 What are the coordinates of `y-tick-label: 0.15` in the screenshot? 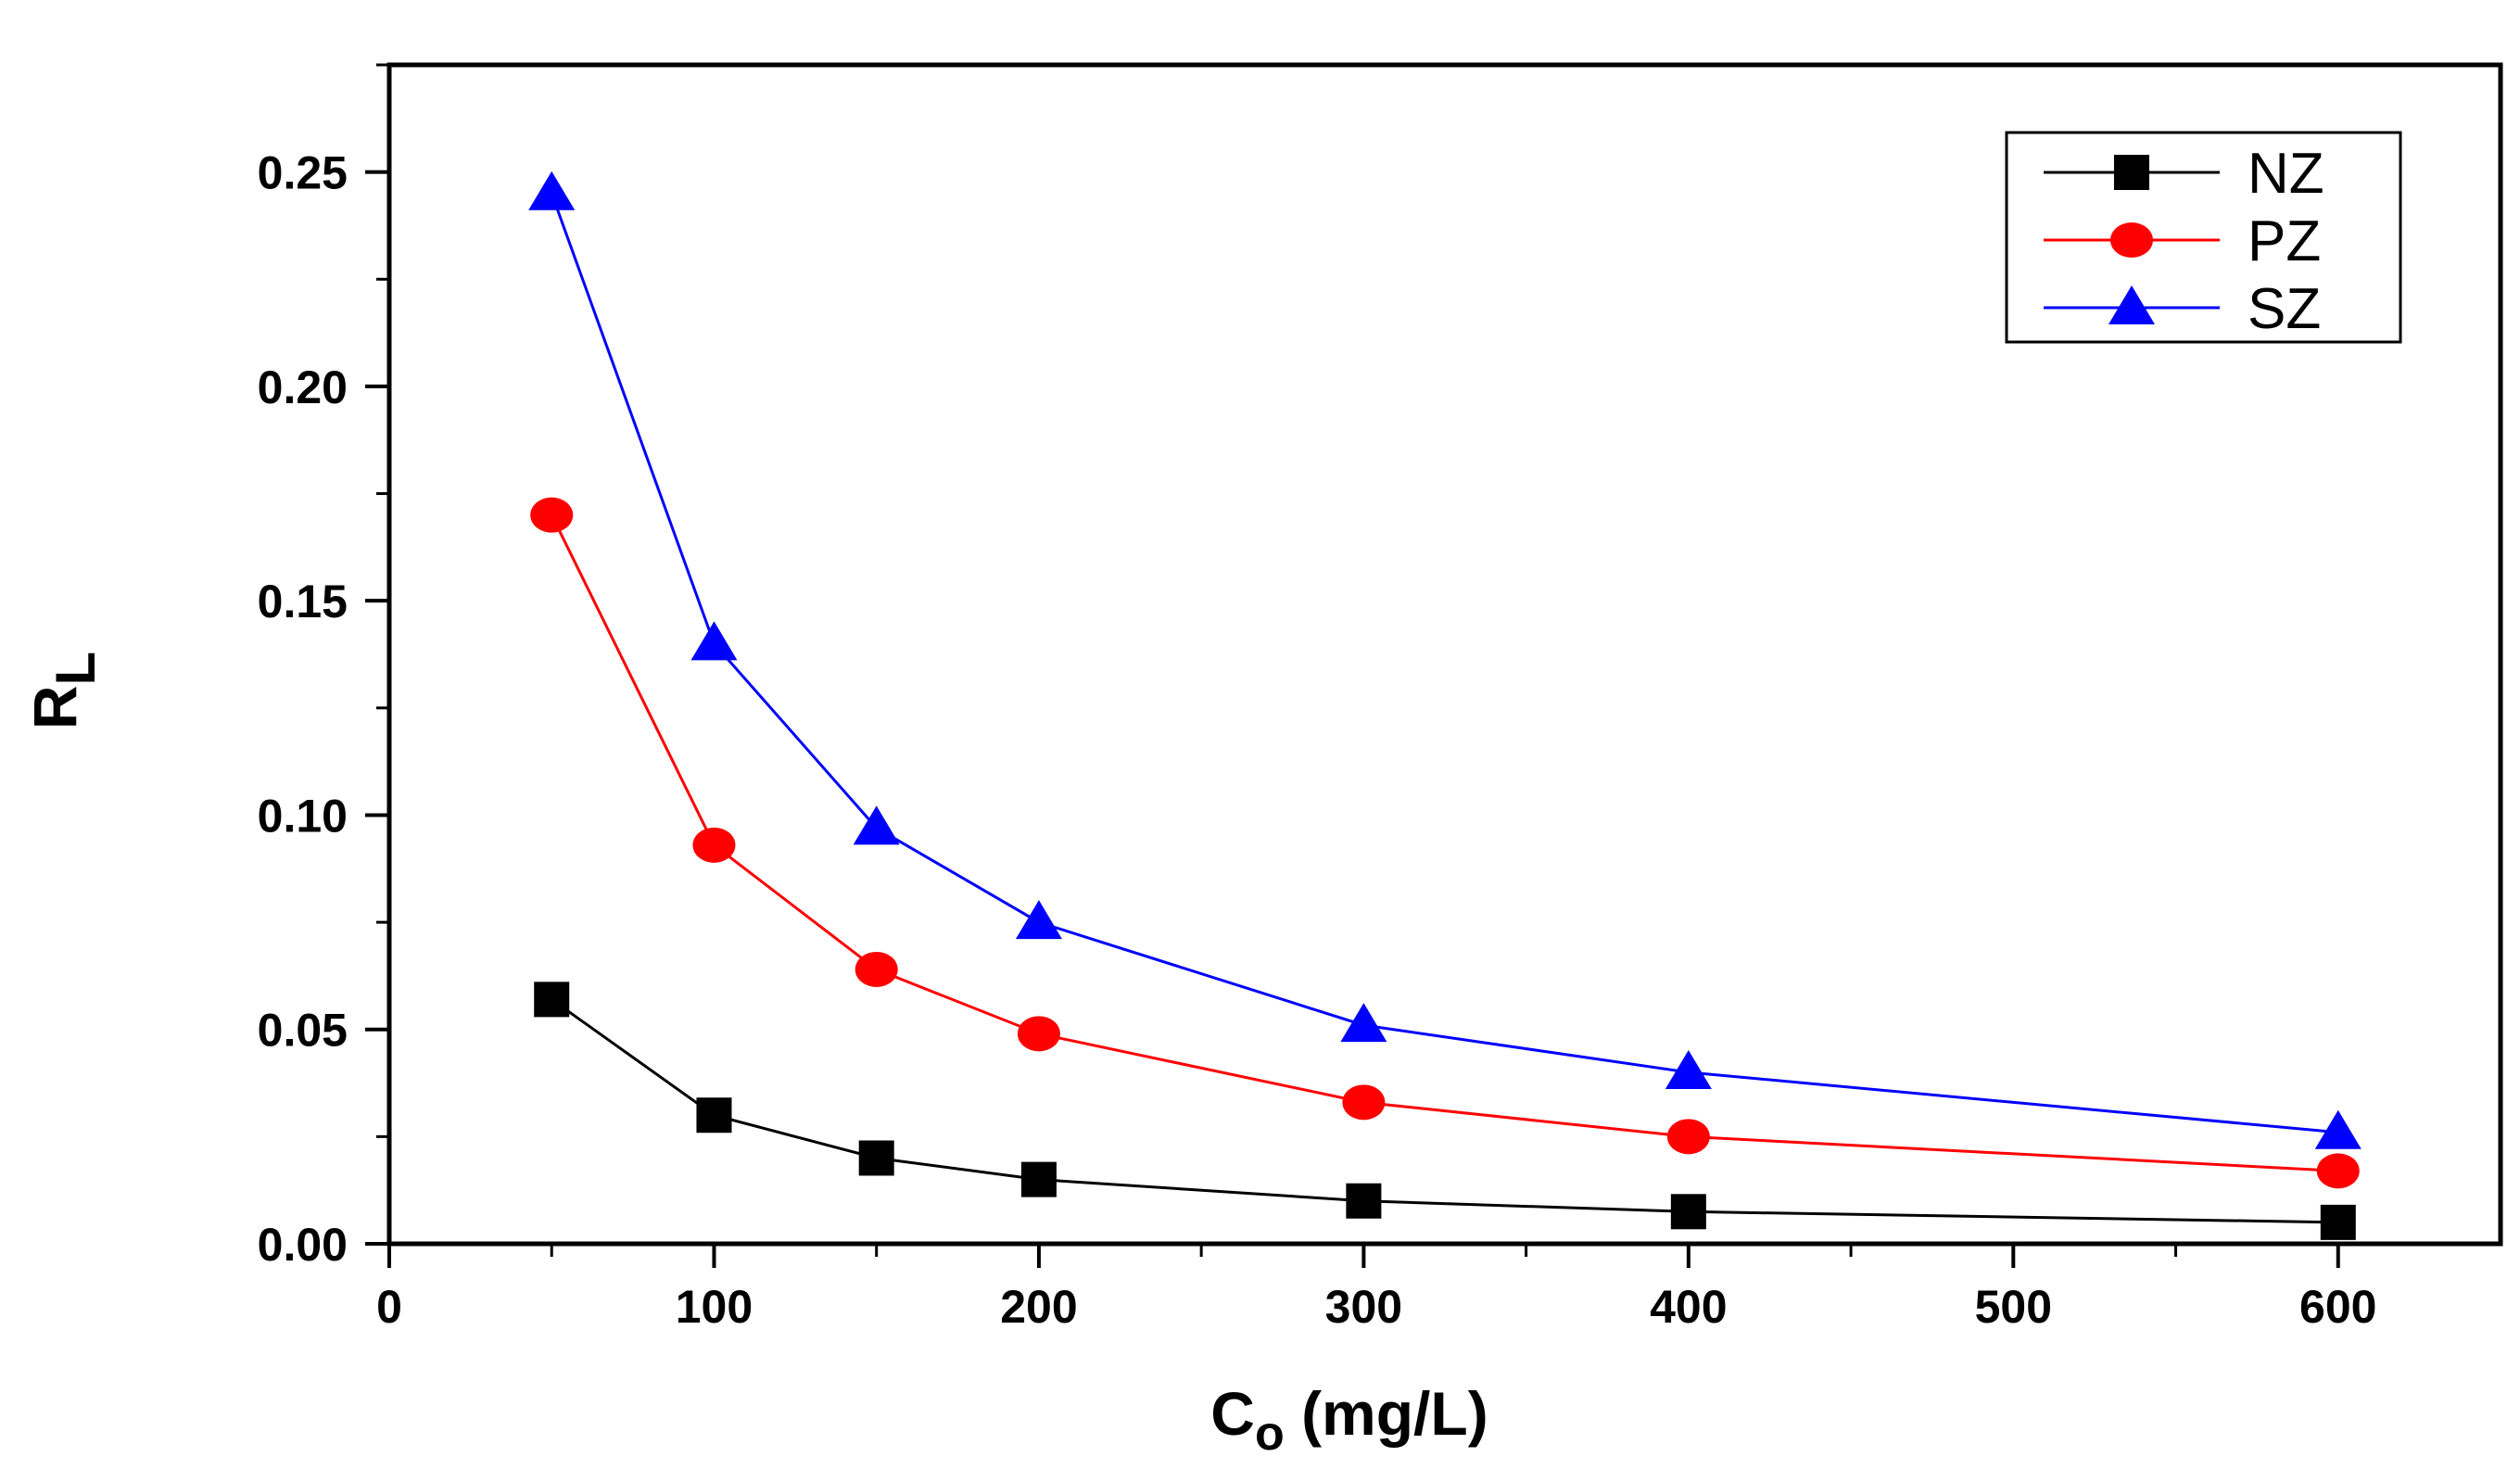 It's located at (303, 601).